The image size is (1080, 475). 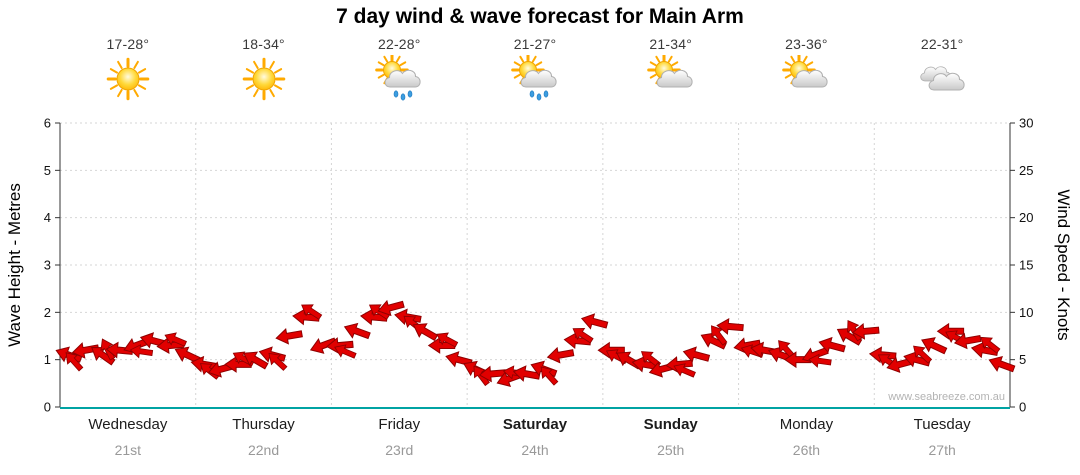 What do you see at coordinates (399, 450) in the screenshot?
I see `day-date-label: 23rd` at bounding box center [399, 450].